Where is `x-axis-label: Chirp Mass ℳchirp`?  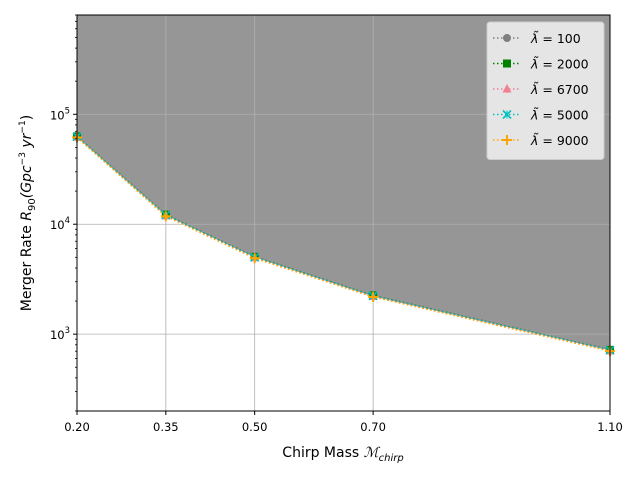
x-axis-label: Chirp Mass ℳchirp is located at coordinates (342, 454).